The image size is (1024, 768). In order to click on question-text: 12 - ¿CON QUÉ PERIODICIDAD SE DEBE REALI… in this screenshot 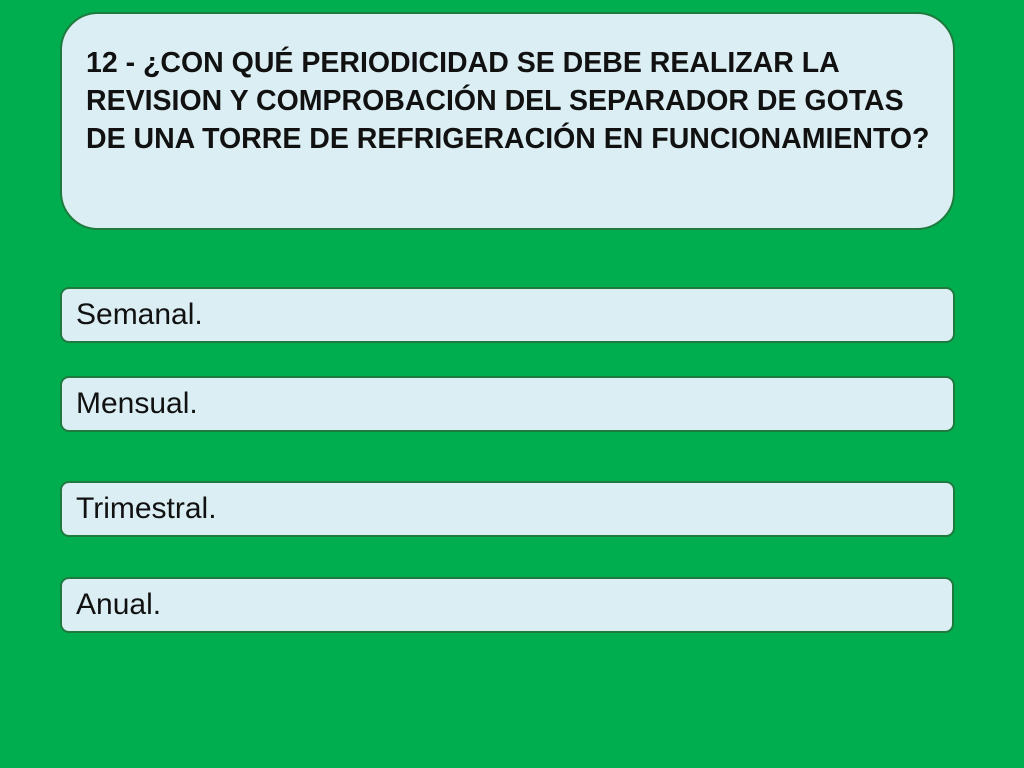, I will do `click(508, 101)`.